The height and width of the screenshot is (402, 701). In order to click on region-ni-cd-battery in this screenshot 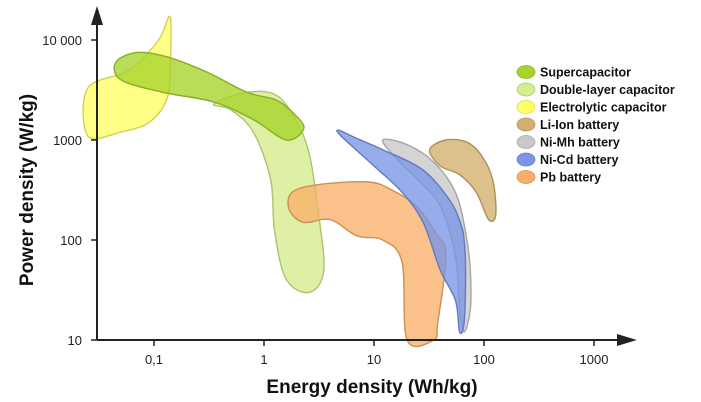, I will do `click(401, 232)`.